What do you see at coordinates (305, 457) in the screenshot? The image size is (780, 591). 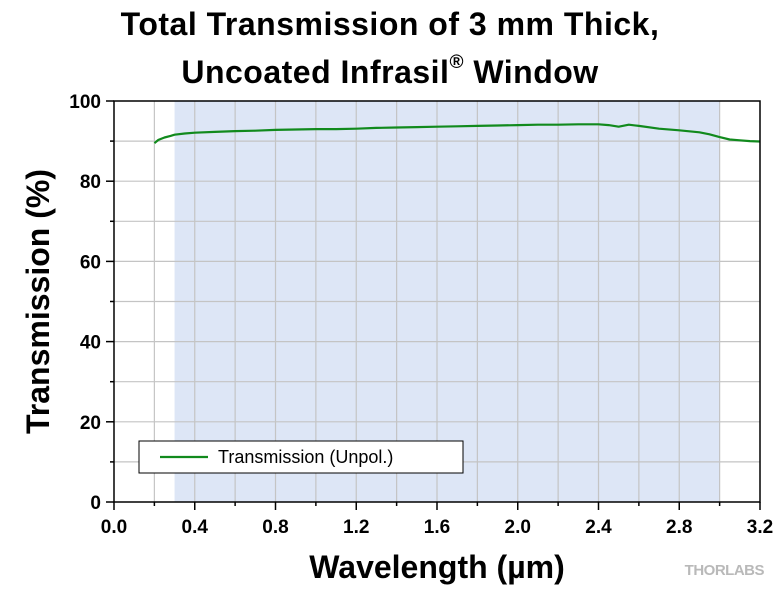 I see `legend-label: Transmission (Unpol.)` at bounding box center [305, 457].